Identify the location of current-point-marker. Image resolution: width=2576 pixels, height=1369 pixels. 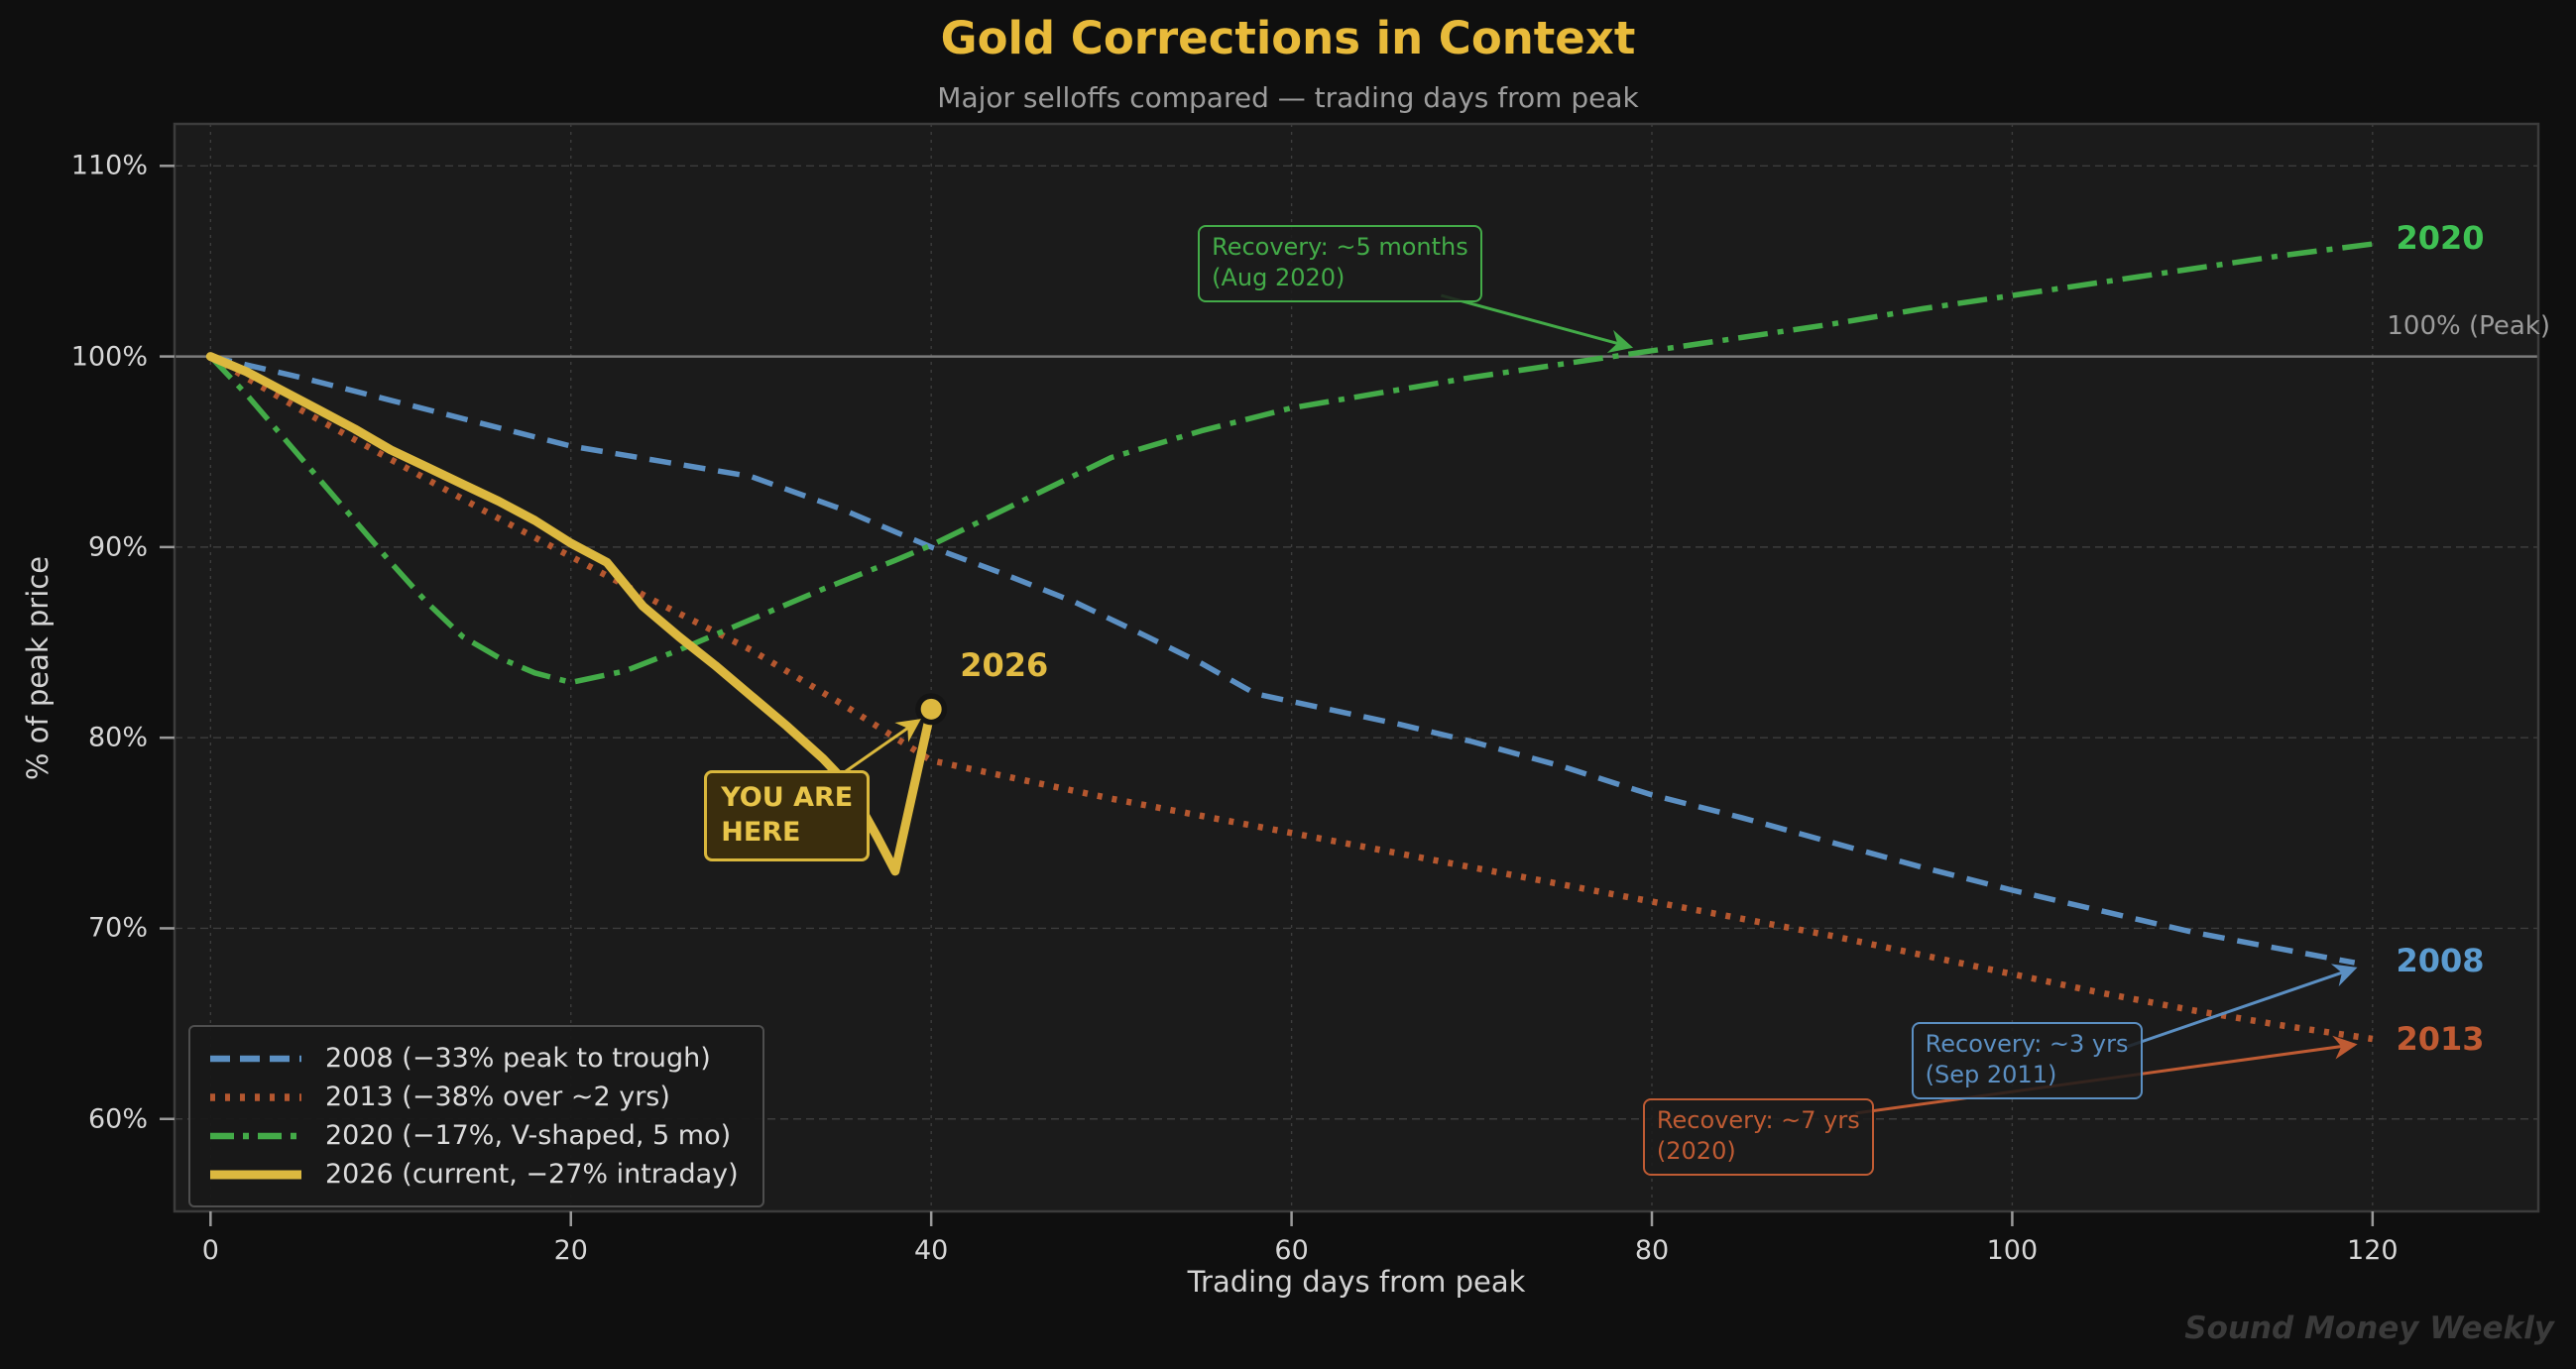
(931, 709).